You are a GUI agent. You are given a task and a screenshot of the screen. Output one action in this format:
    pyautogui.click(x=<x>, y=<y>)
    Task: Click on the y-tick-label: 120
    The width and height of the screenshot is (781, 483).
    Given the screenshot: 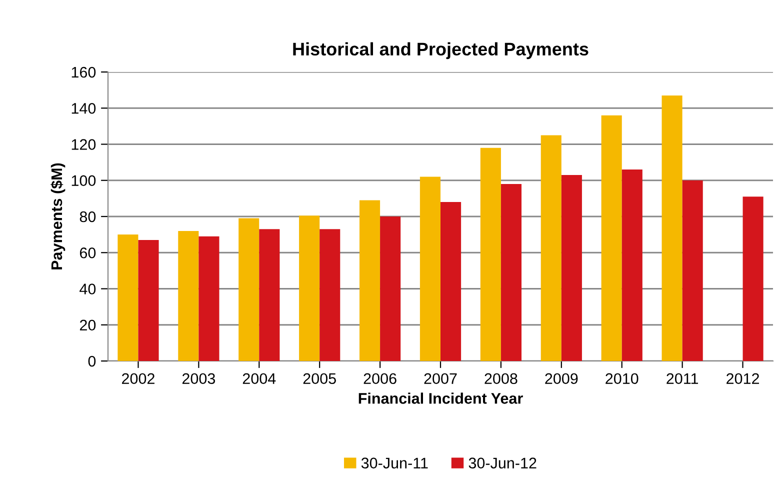 What is the action you would take?
    pyautogui.click(x=84, y=144)
    